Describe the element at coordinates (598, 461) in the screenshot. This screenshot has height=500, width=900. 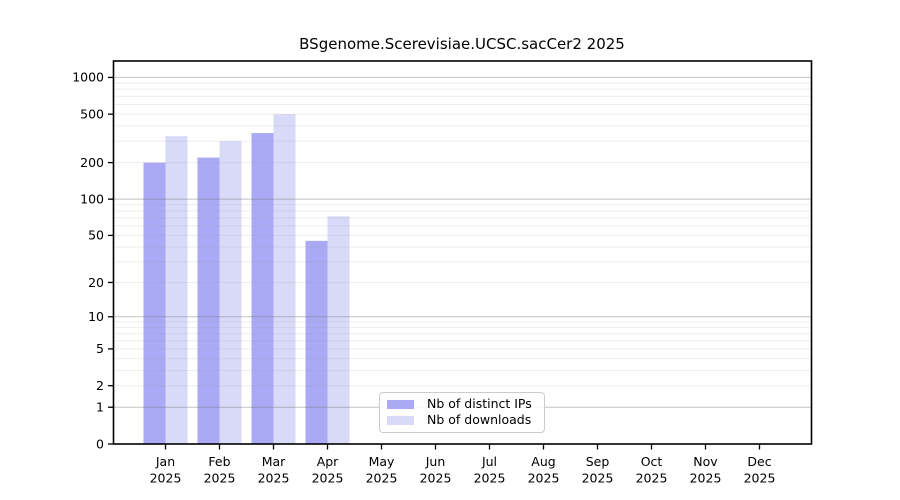
I see `x-tick-label-month: Sep` at that location.